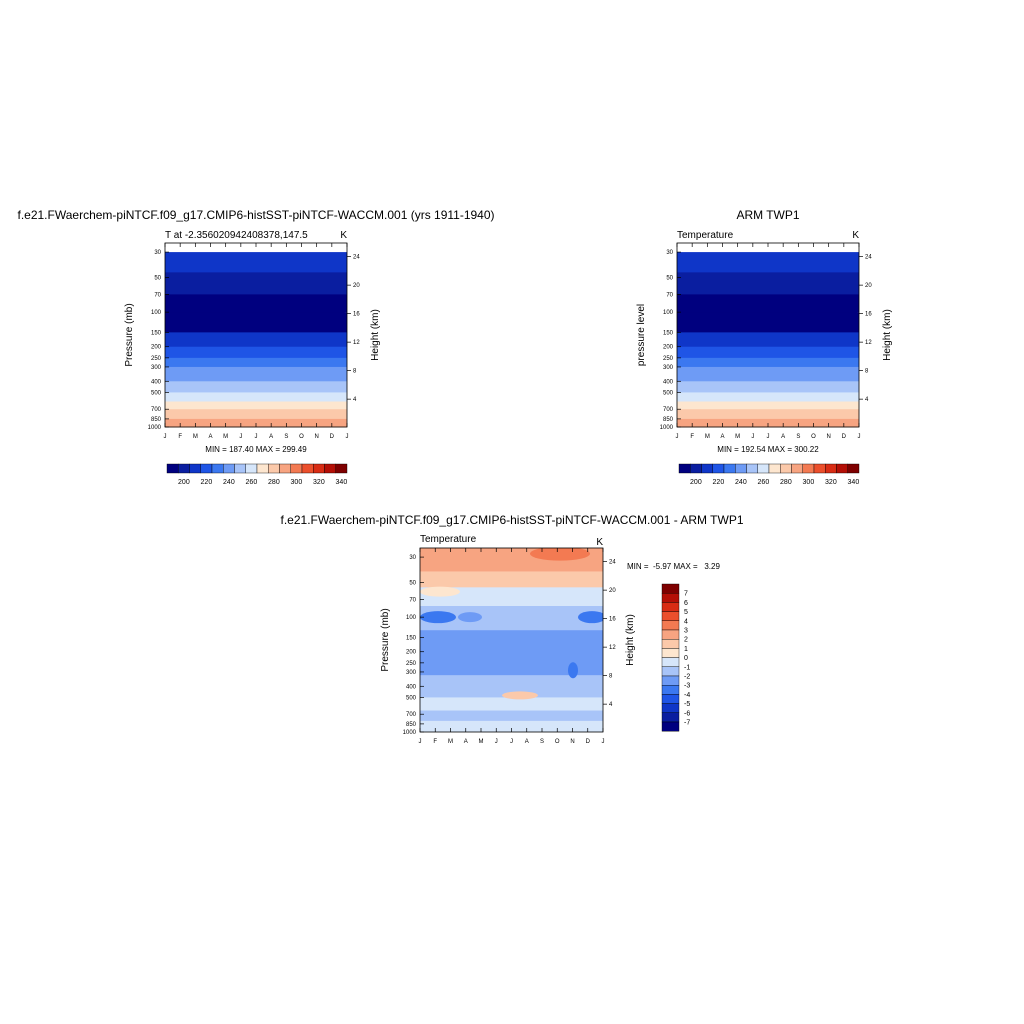  I want to click on colorbar-label: -4, so click(687, 695).